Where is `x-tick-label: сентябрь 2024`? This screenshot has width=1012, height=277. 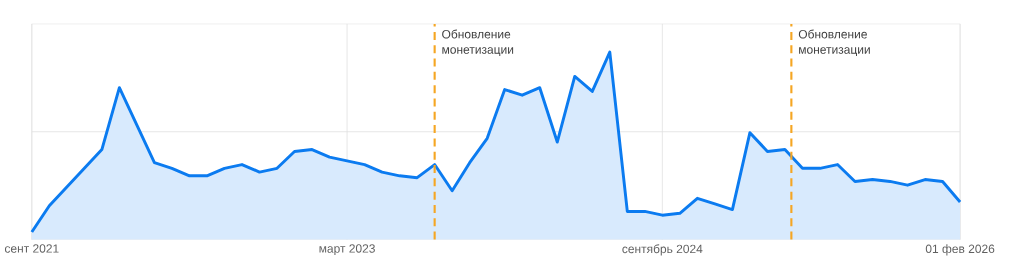 x-tick-label: сентябрь 2024 is located at coordinates (662, 250).